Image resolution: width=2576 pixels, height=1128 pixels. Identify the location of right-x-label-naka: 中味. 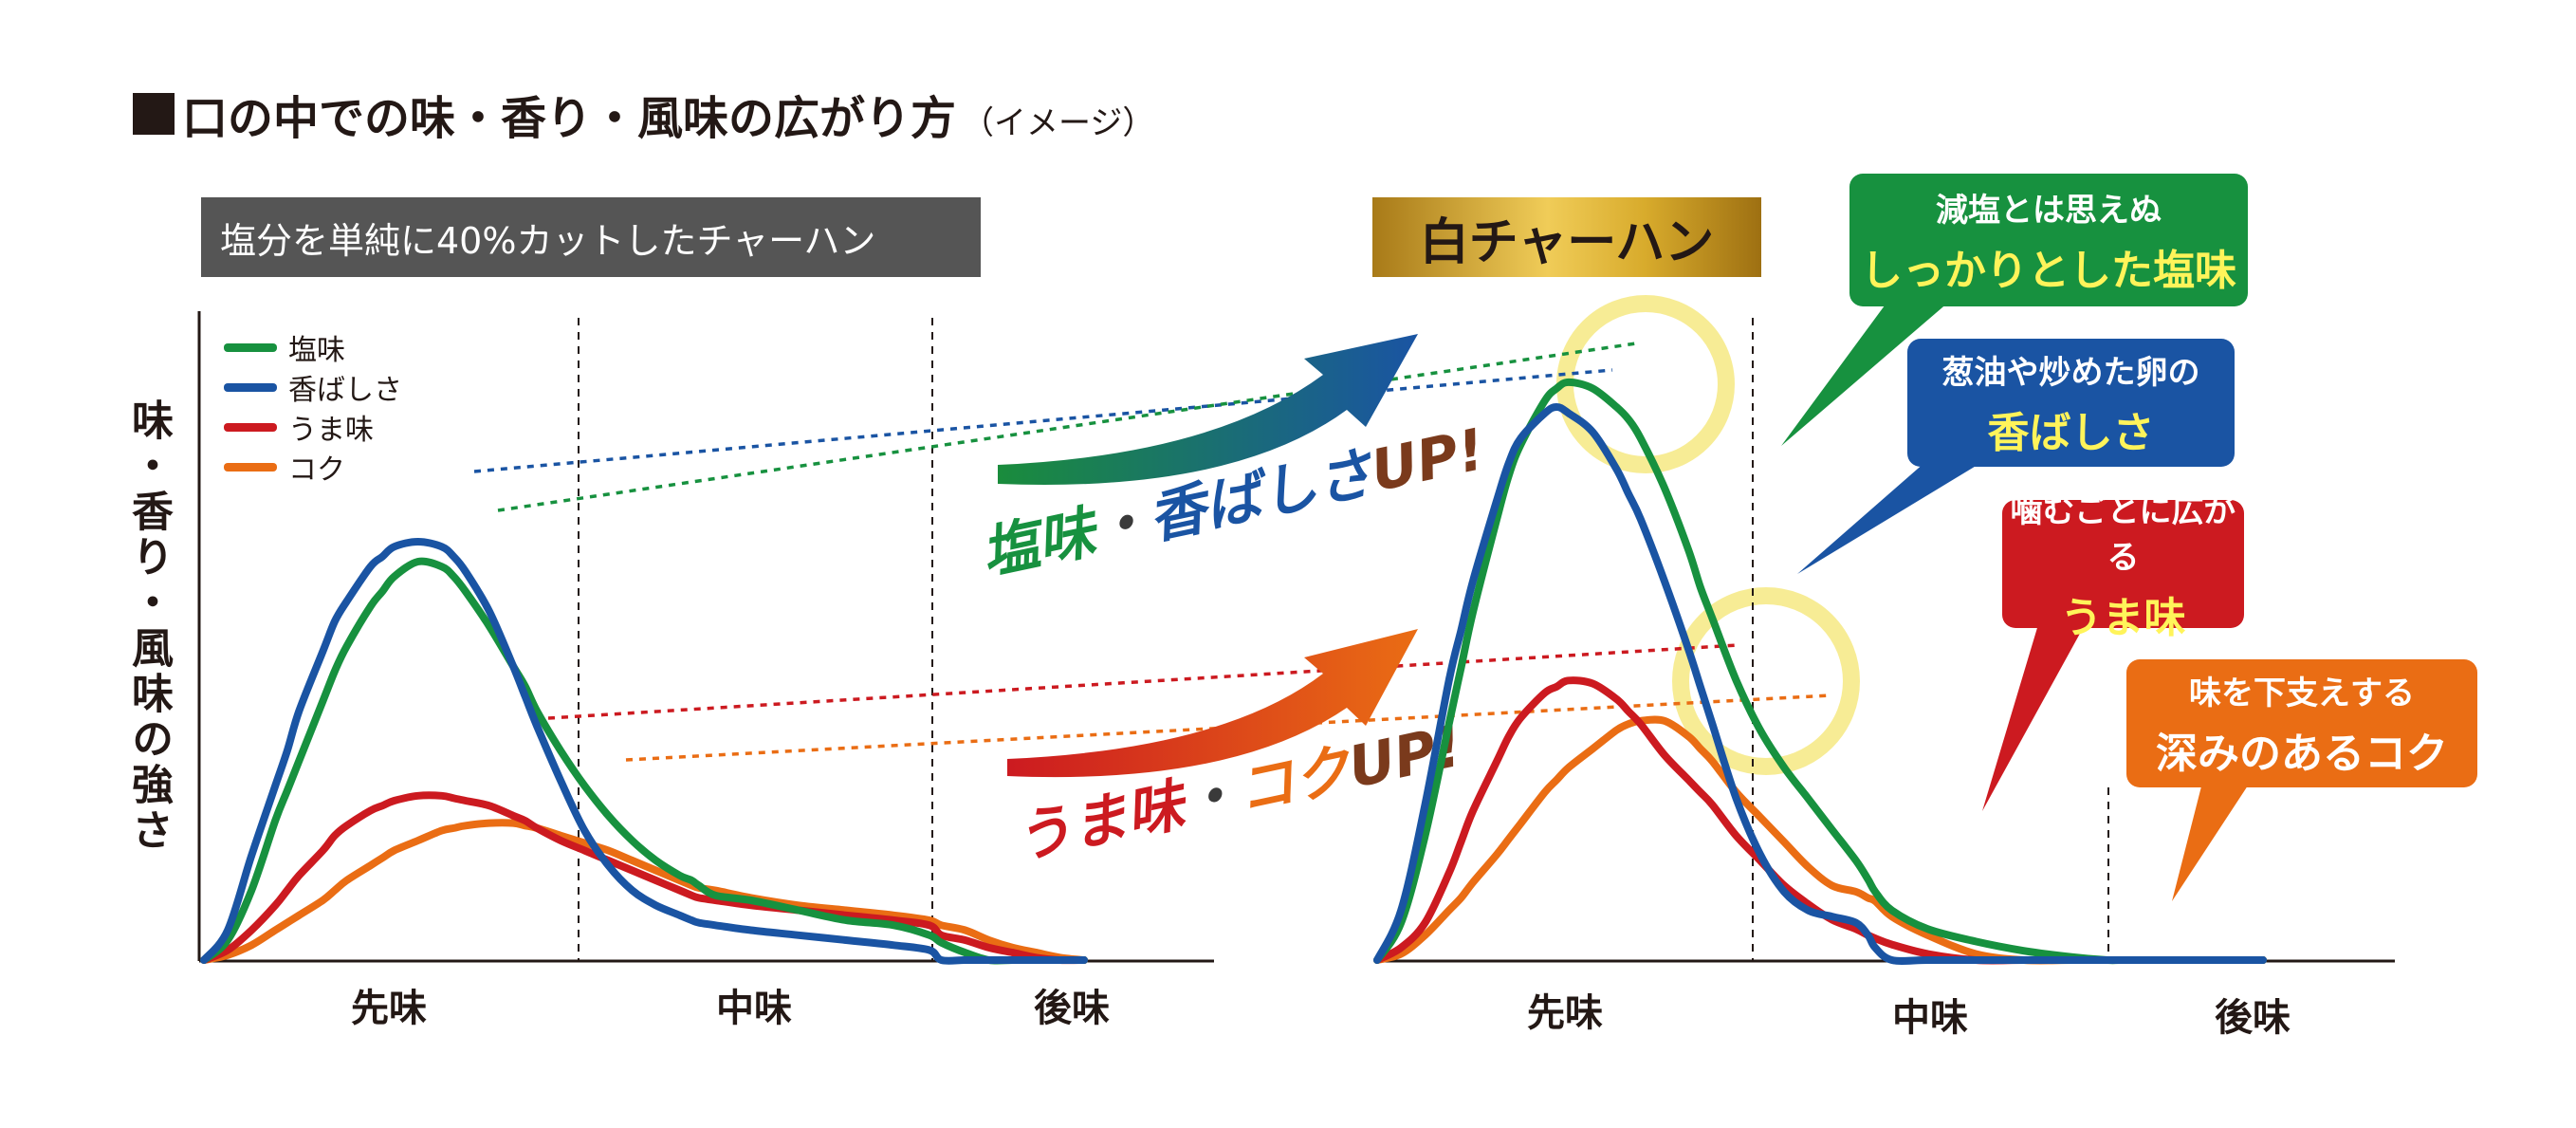
(1930, 1018).